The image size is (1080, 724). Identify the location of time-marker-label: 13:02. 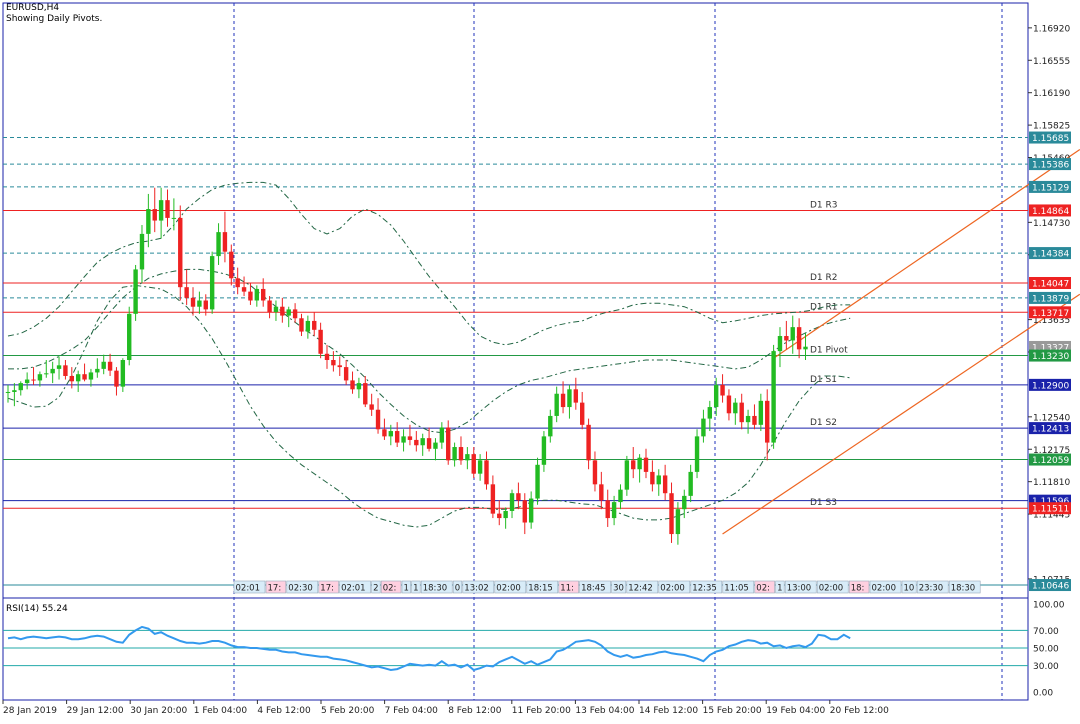
(476, 589).